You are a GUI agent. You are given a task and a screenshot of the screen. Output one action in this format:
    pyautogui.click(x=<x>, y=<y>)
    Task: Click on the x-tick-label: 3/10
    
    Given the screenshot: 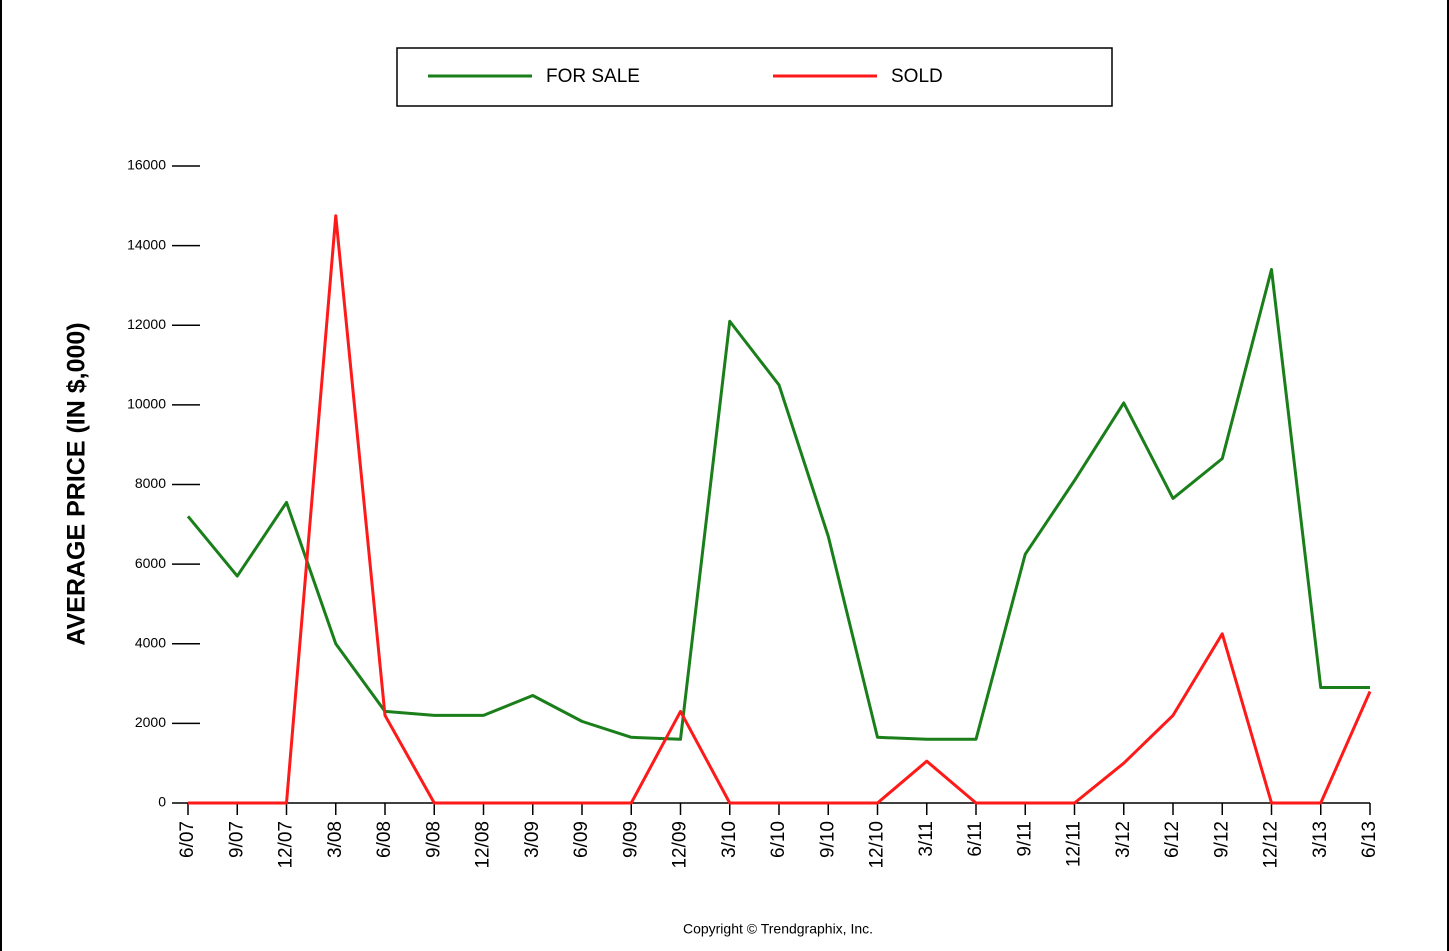 What is the action you would take?
    pyautogui.click(x=729, y=839)
    